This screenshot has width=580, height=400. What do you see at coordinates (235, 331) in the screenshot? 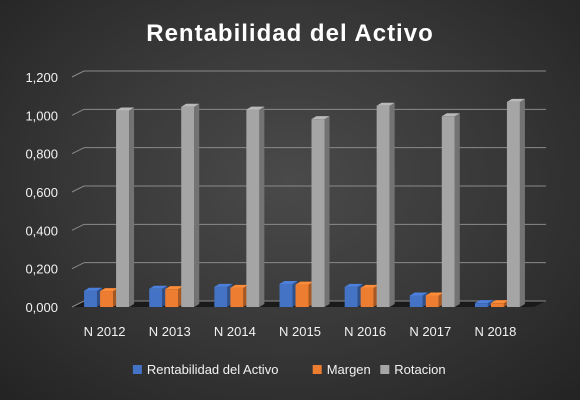
I see `x-category-label: N 2014` at bounding box center [235, 331].